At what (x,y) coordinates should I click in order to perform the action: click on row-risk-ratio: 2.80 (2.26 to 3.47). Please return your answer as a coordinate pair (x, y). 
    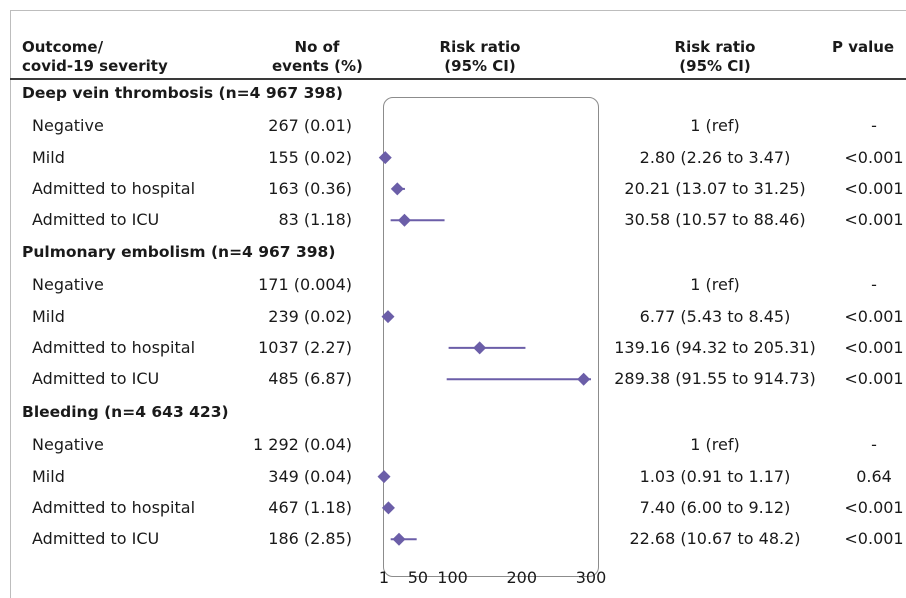
    Looking at the image, I should click on (715, 157).